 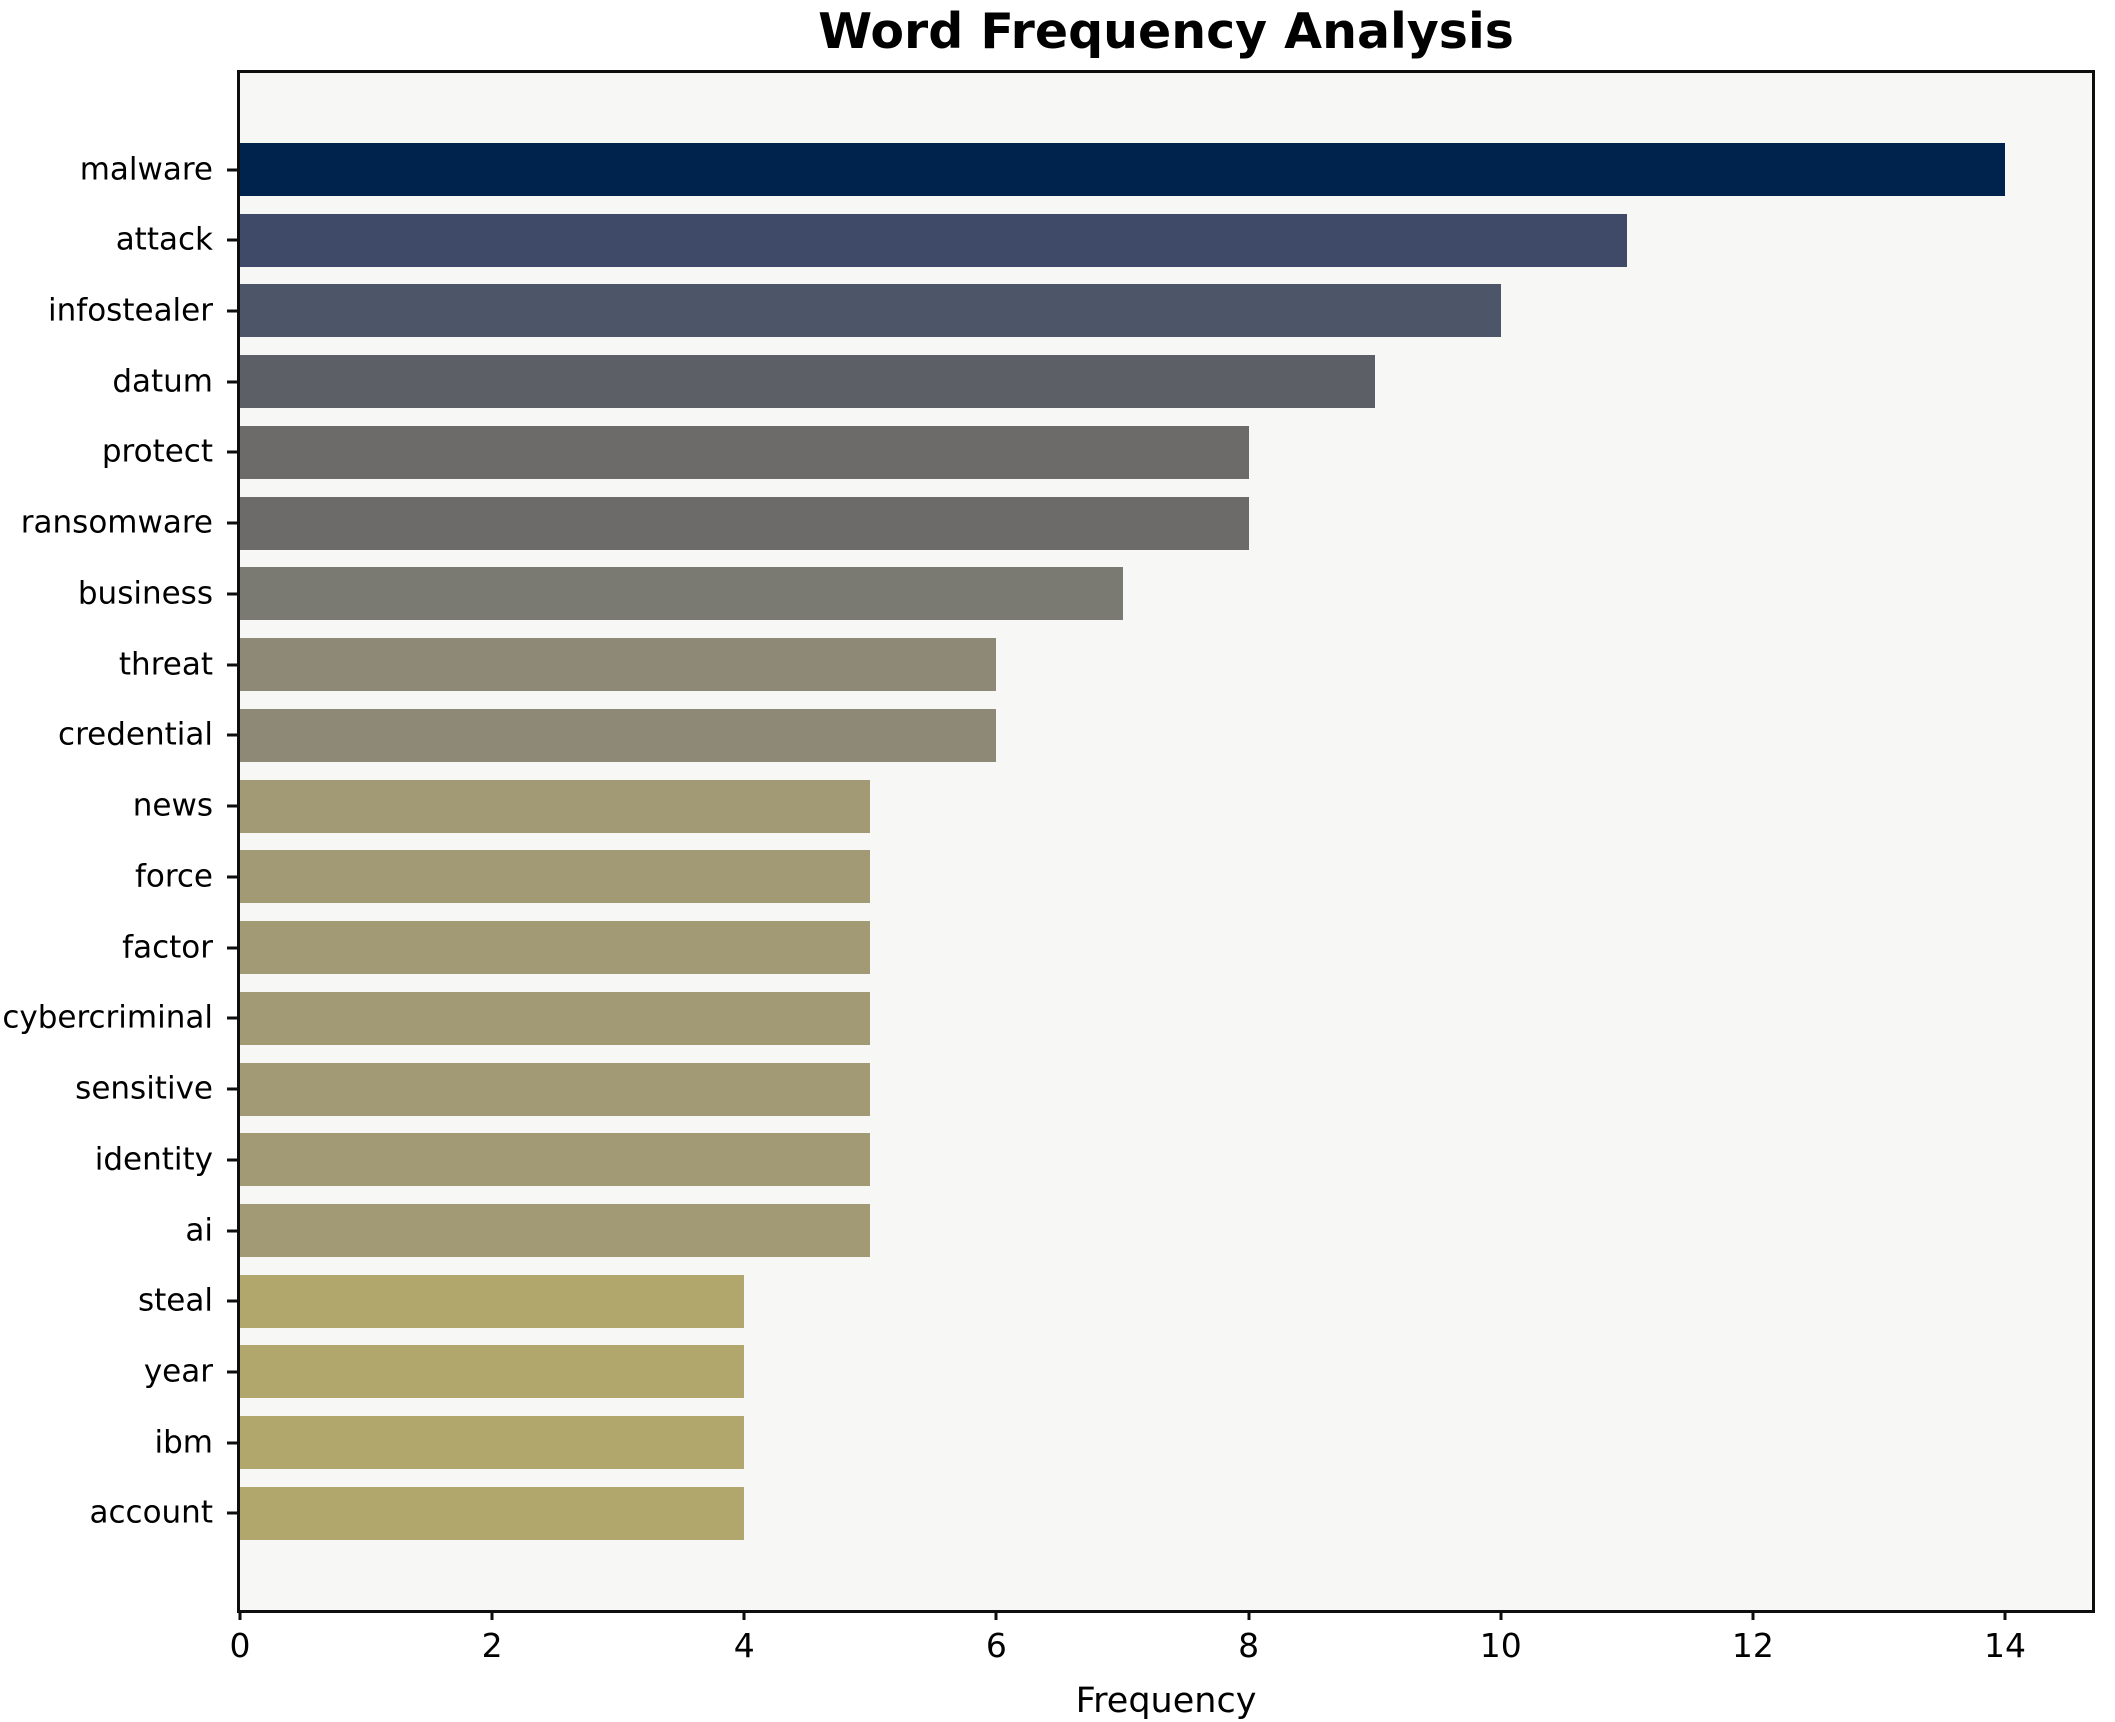 I want to click on bar-identity, so click(x=555, y=1160).